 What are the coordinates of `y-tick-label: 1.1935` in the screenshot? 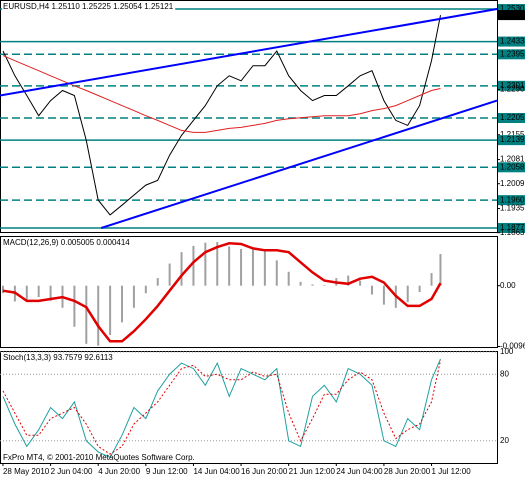 It's located at (512, 208).